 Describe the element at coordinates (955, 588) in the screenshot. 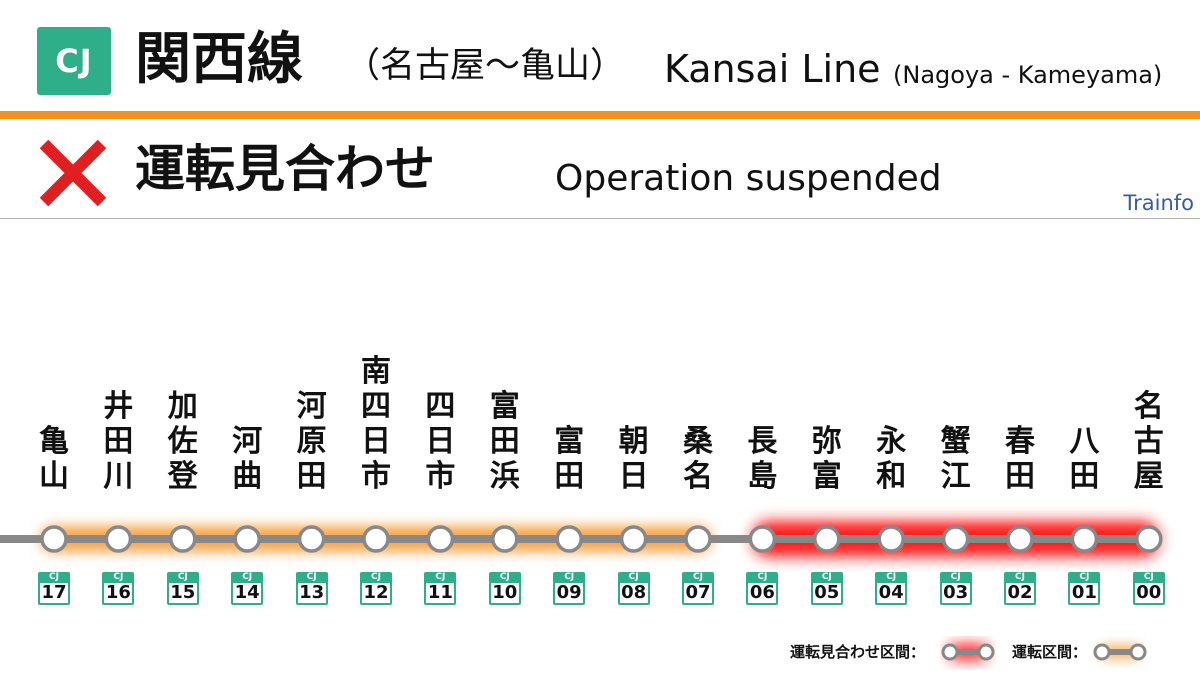

I see `station-number-badge: CJ 03` at that location.